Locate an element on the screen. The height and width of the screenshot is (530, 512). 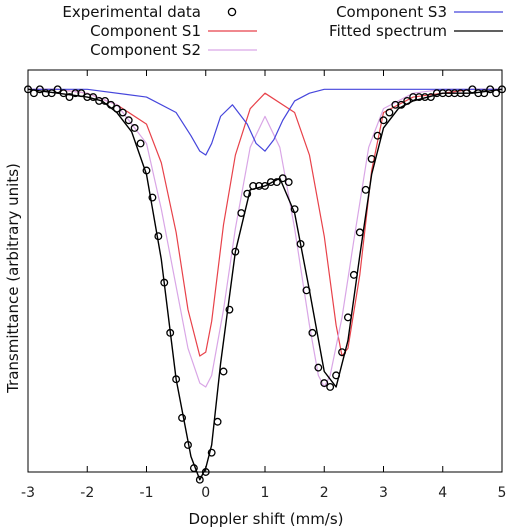
y-axis-label: Transmittance (arbitrary units) is located at coordinates (13, 278).